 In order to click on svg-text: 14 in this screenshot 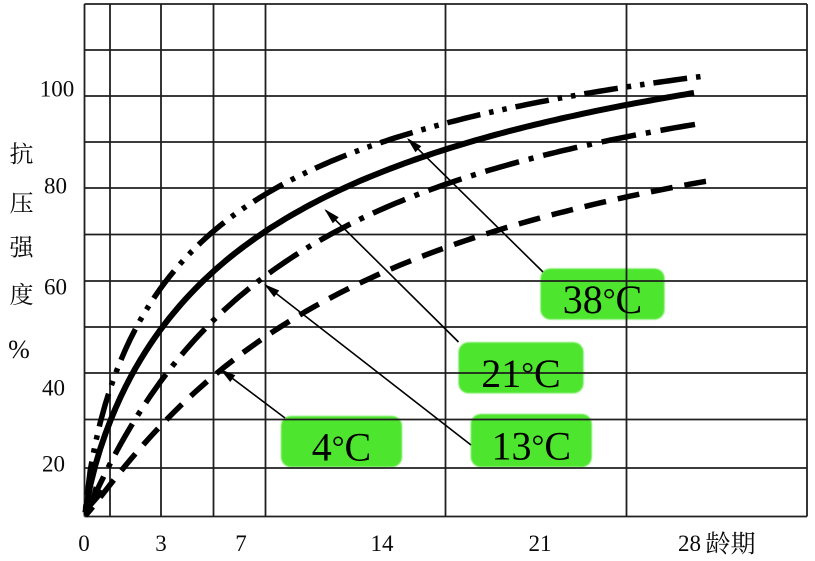, I will do `click(383, 543)`.